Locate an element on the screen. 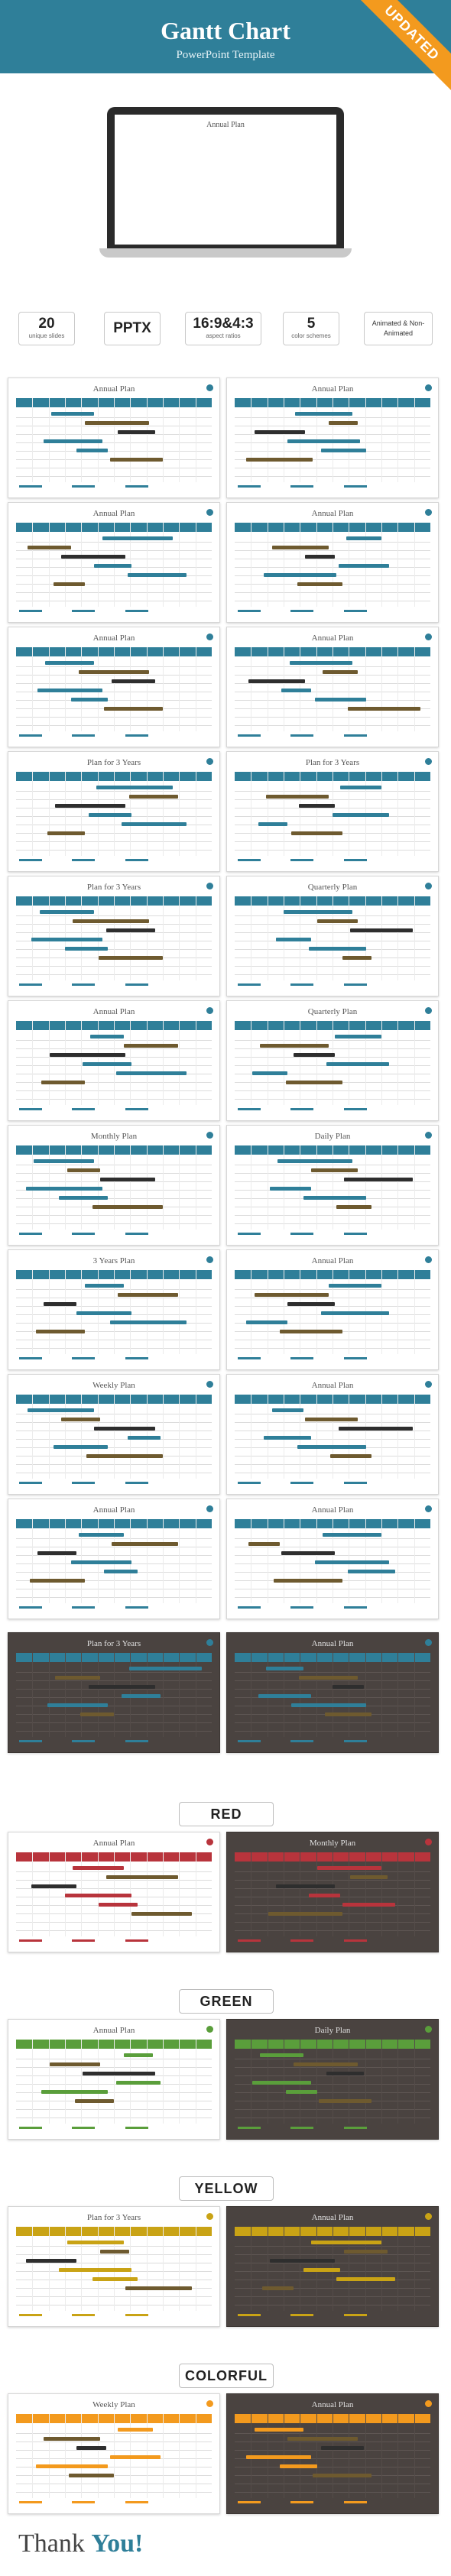 The width and height of the screenshot is (451, 2576). laptop-base is located at coordinates (226, 253).